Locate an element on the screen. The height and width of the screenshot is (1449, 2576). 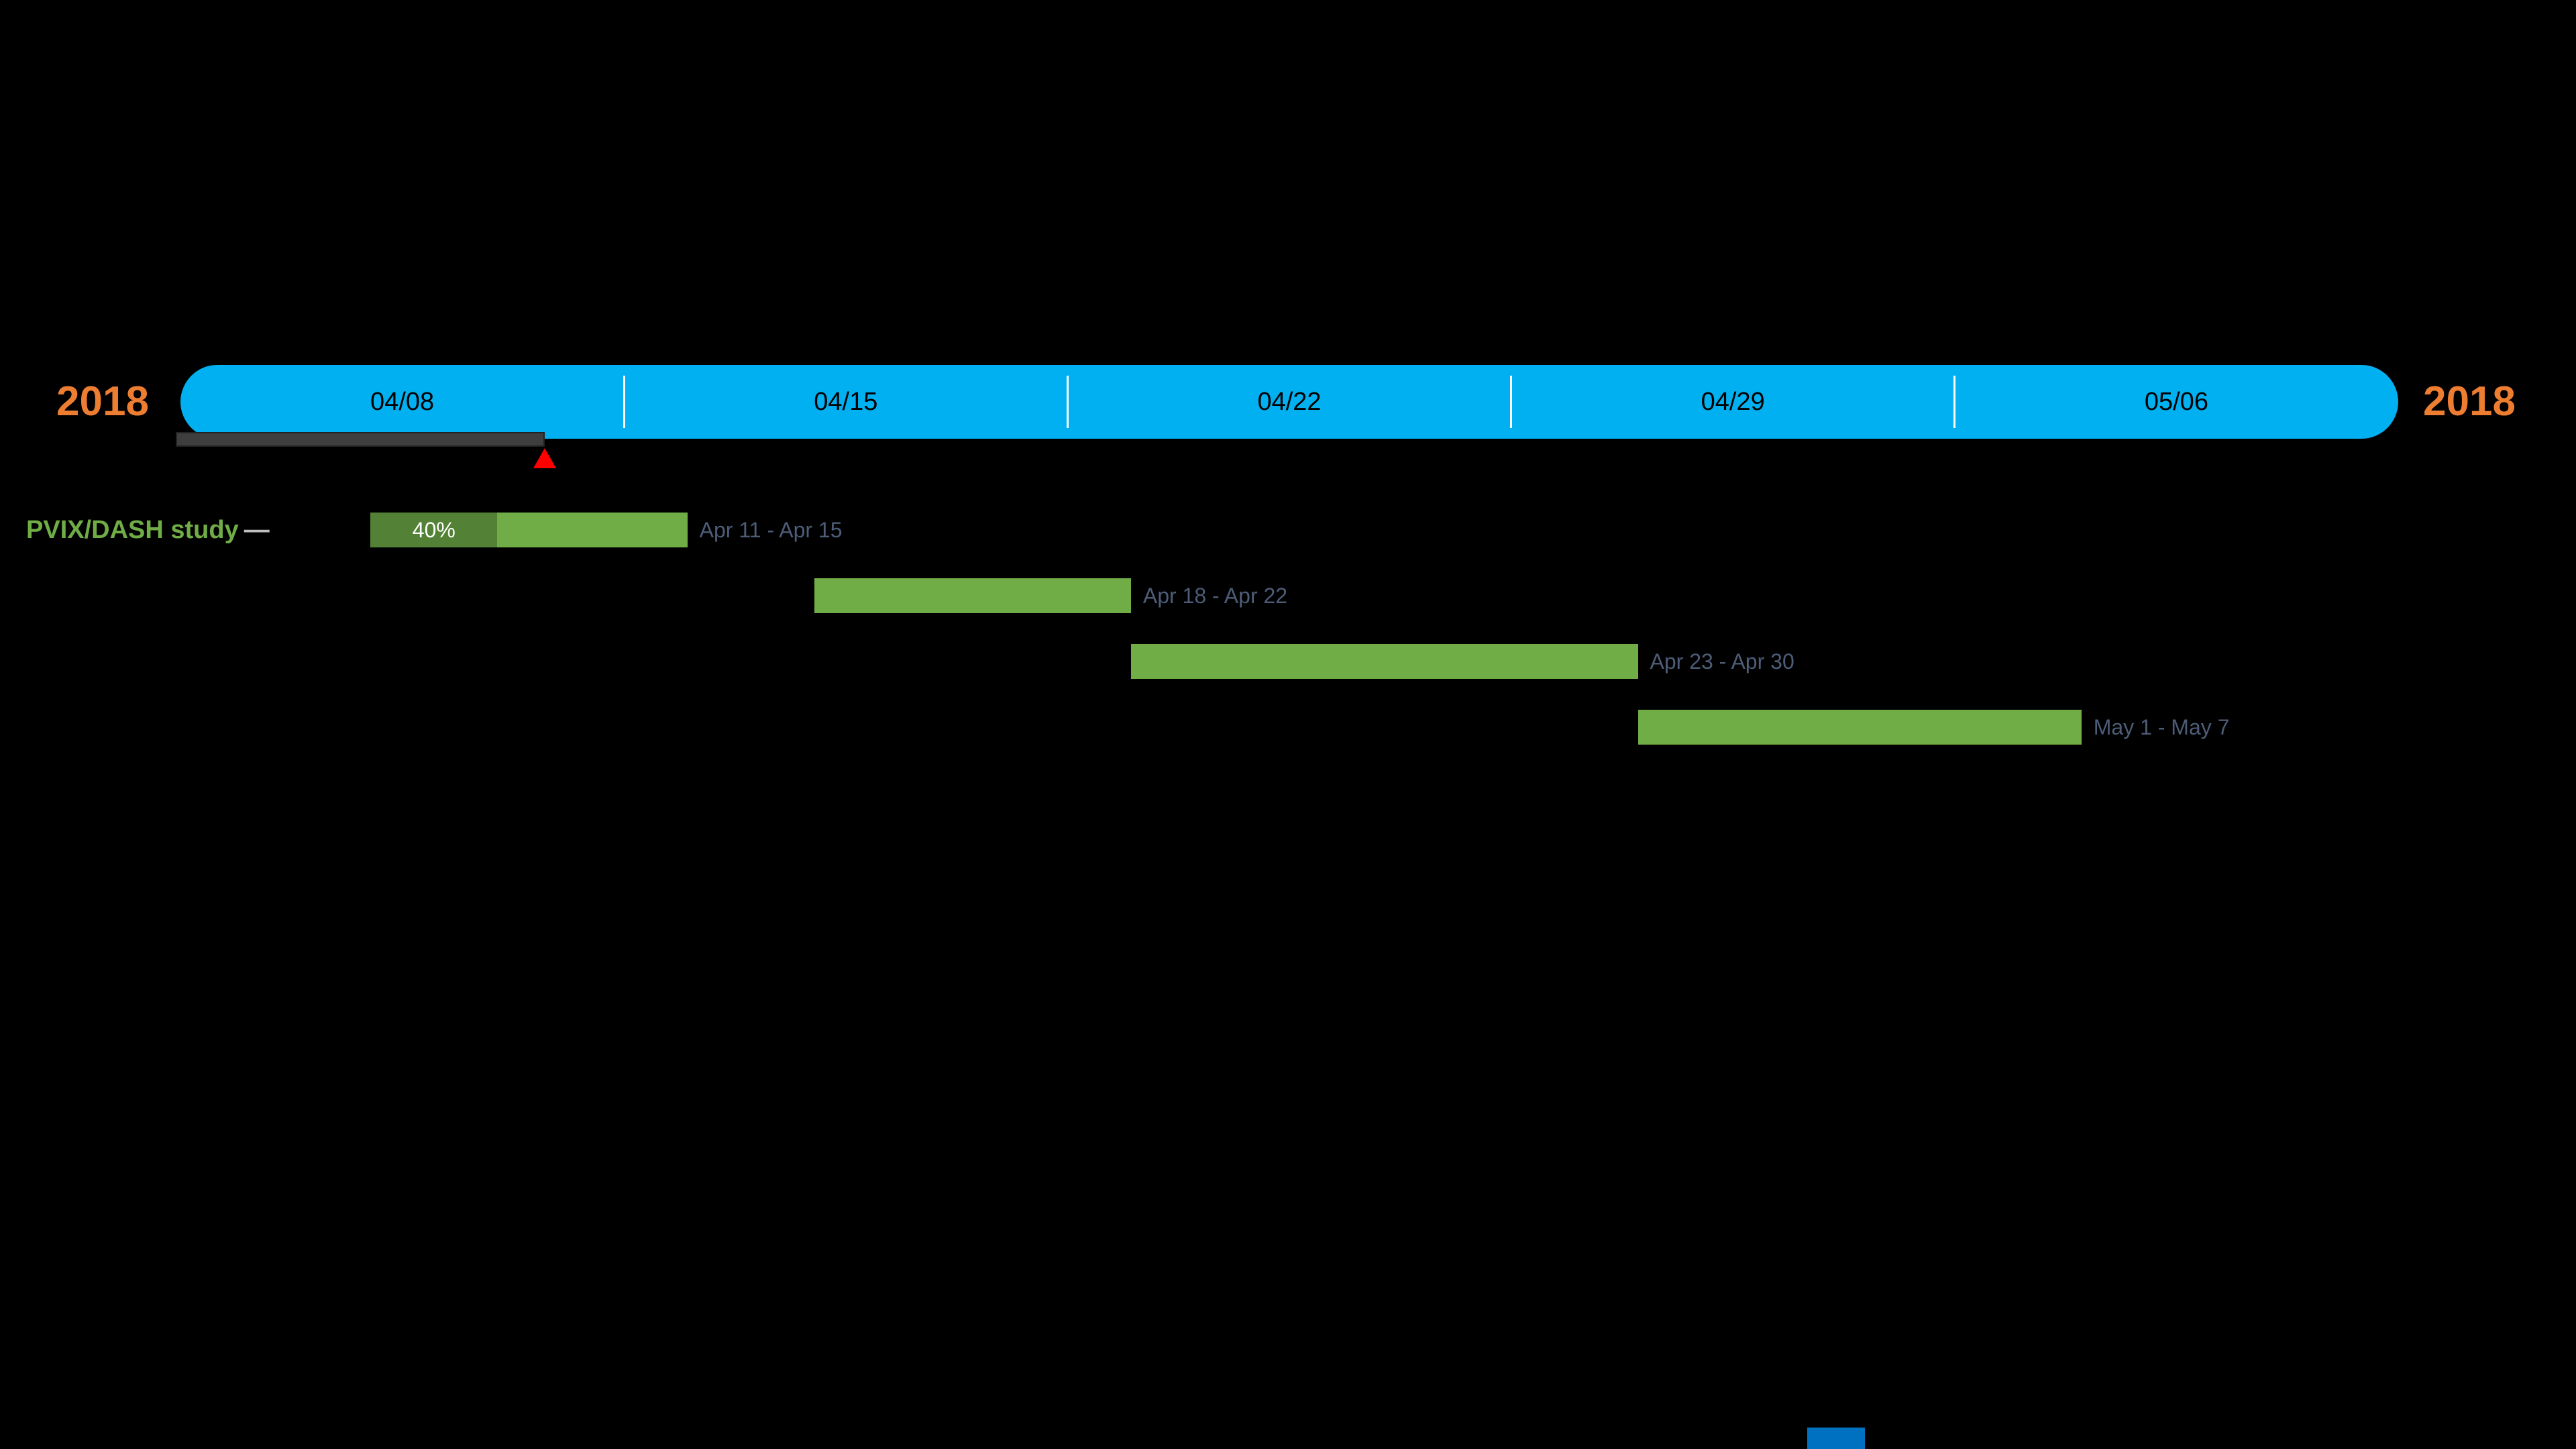
task-group-label-text: PVIX/DASH study is located at coordinates (132, 530).